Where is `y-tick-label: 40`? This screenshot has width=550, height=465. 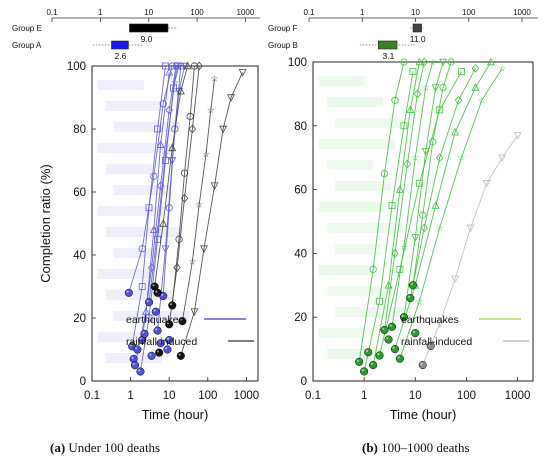 y-tick-label: 40 is located at coordinates (79, 256).